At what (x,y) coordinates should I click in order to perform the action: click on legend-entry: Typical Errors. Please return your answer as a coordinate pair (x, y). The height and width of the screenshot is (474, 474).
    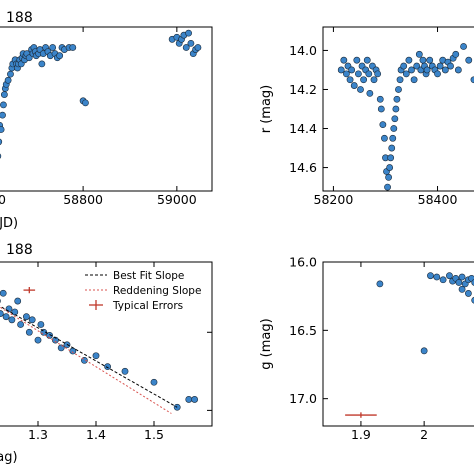
    Looking at the image, I should click on (147, 306).